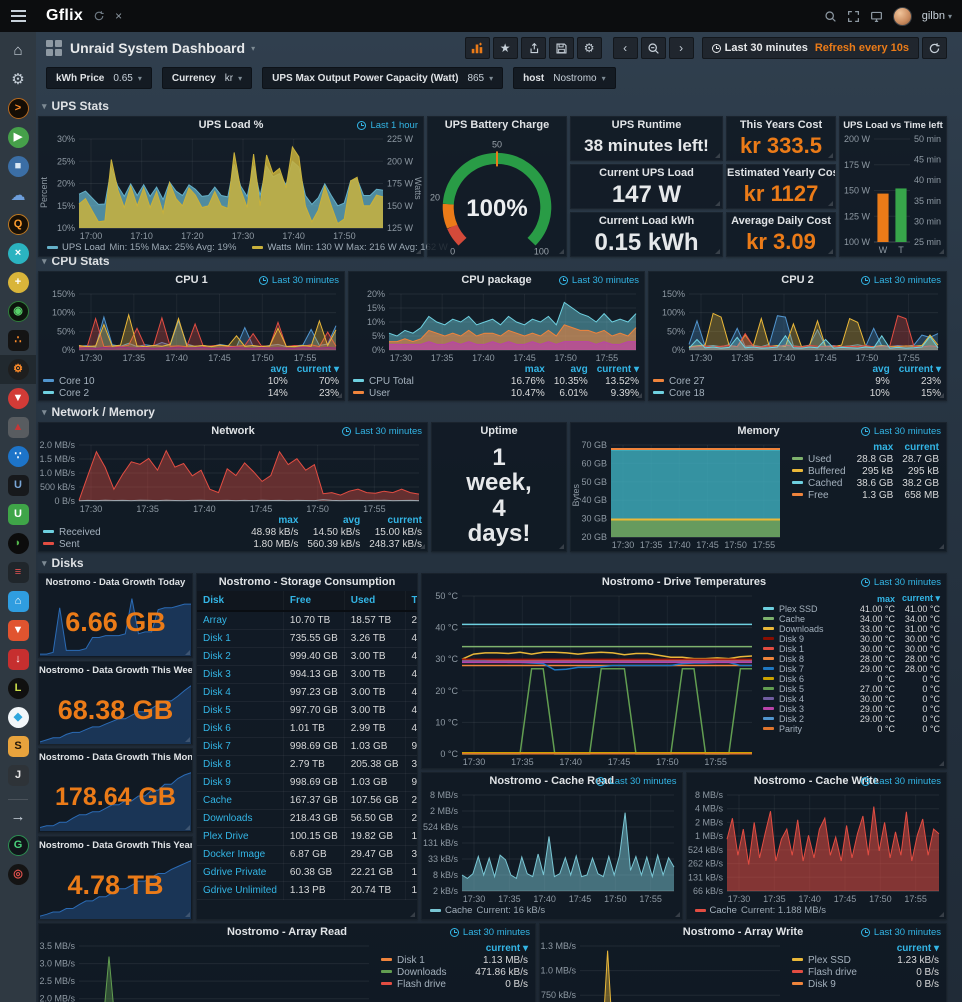  I want to click on legend-item: UPS Load Min: 15% Max: 25% Avg: 19%, so click(141, 247).